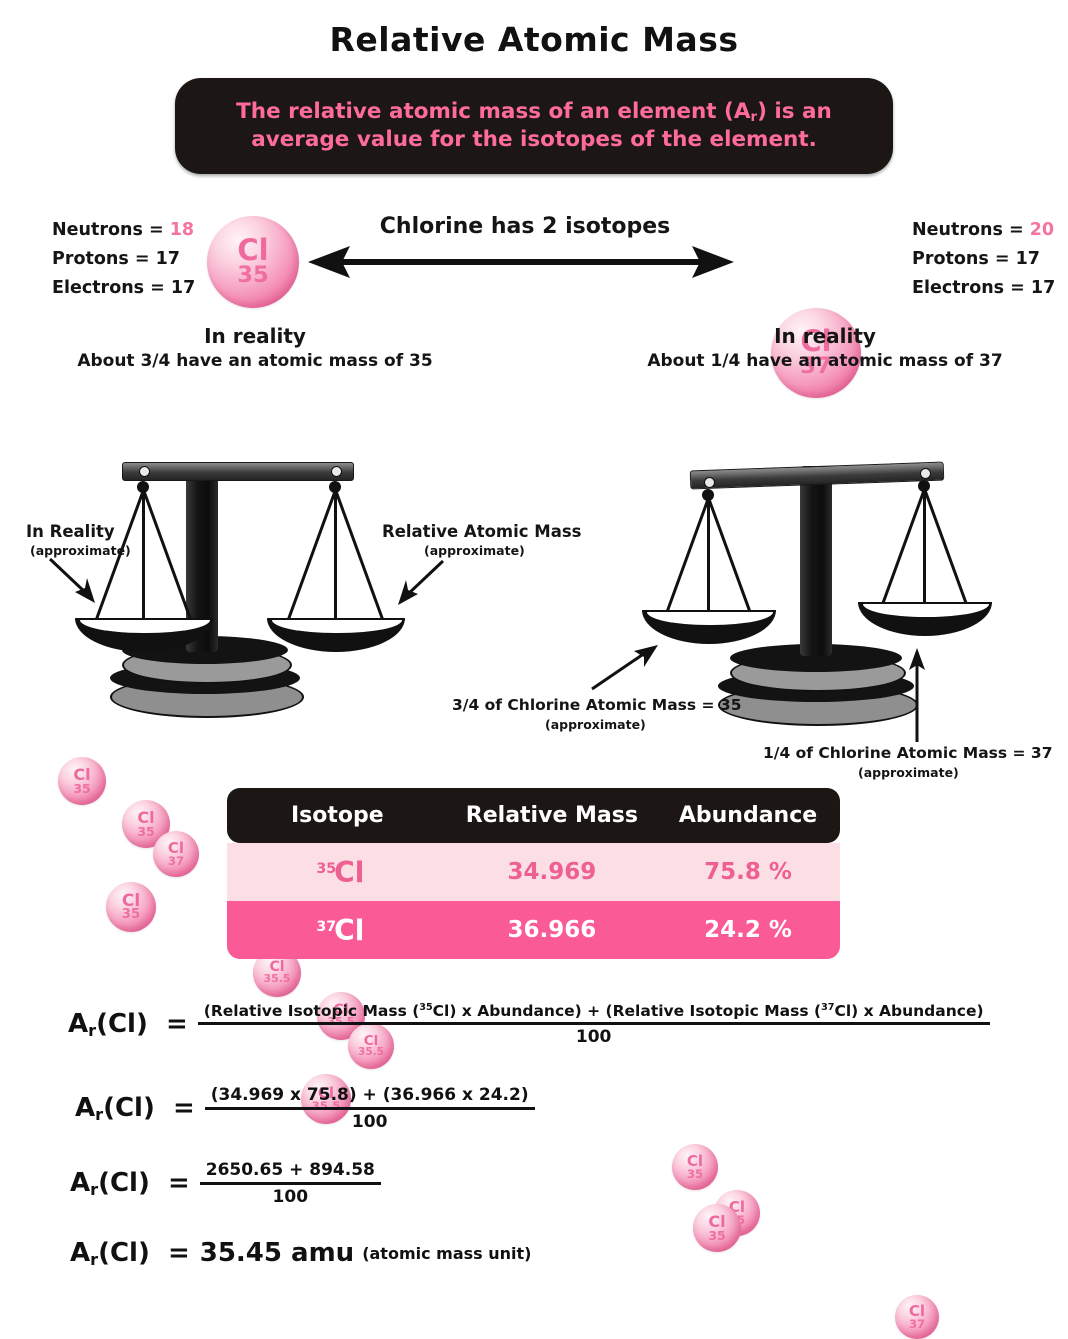 This screenshot has height=1339, width=1068. Describe the element at coordinates (336, 635) in the screenshot. I see `pan-right-ram` at that location.